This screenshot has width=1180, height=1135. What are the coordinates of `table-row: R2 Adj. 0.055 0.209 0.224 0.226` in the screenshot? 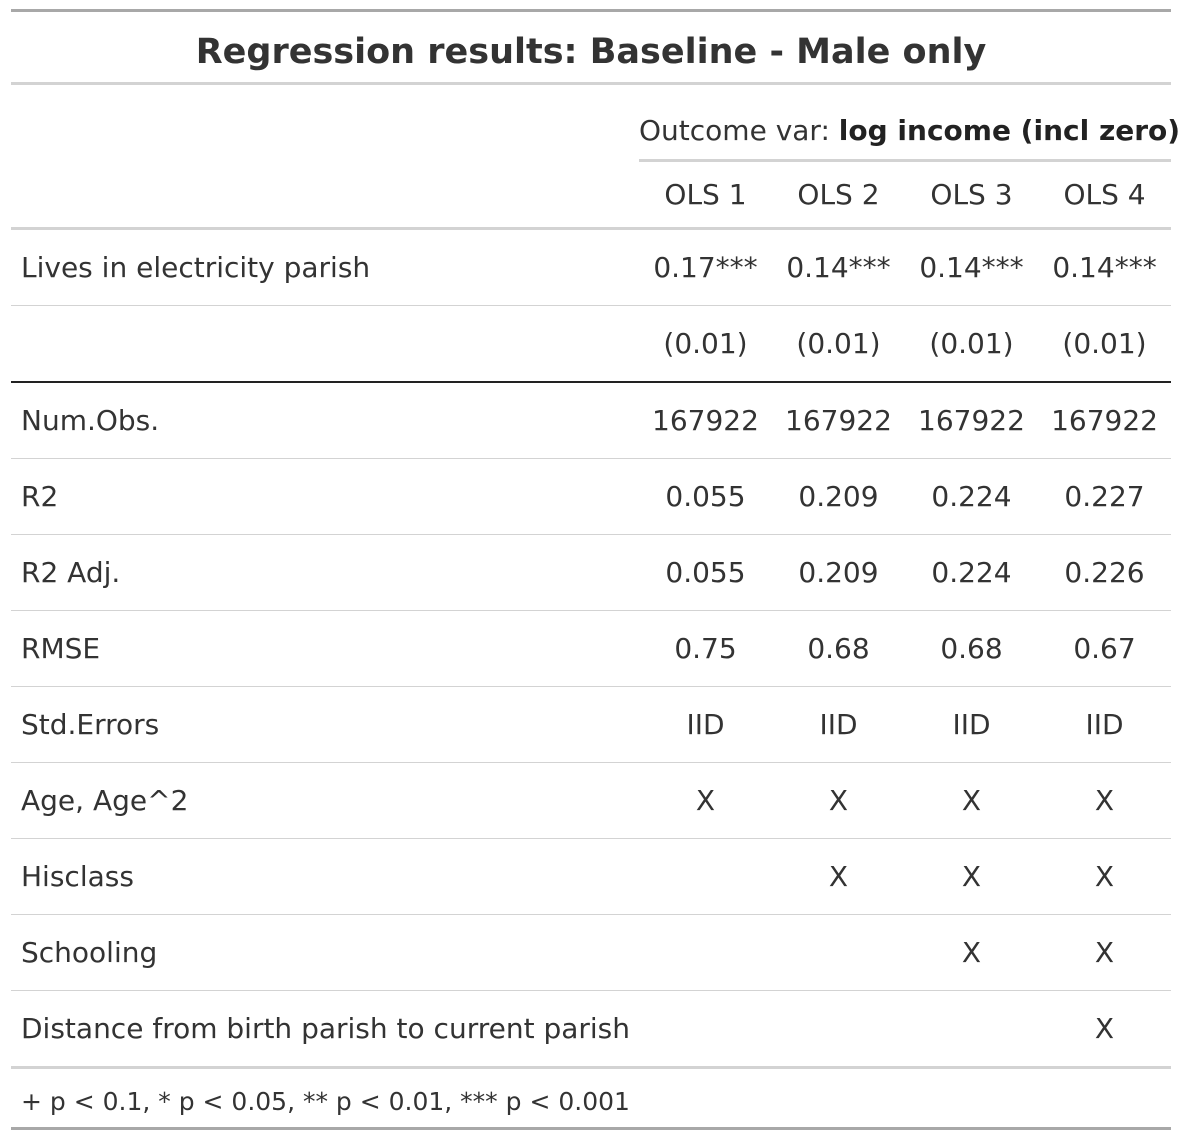 It's located at (591, 572).